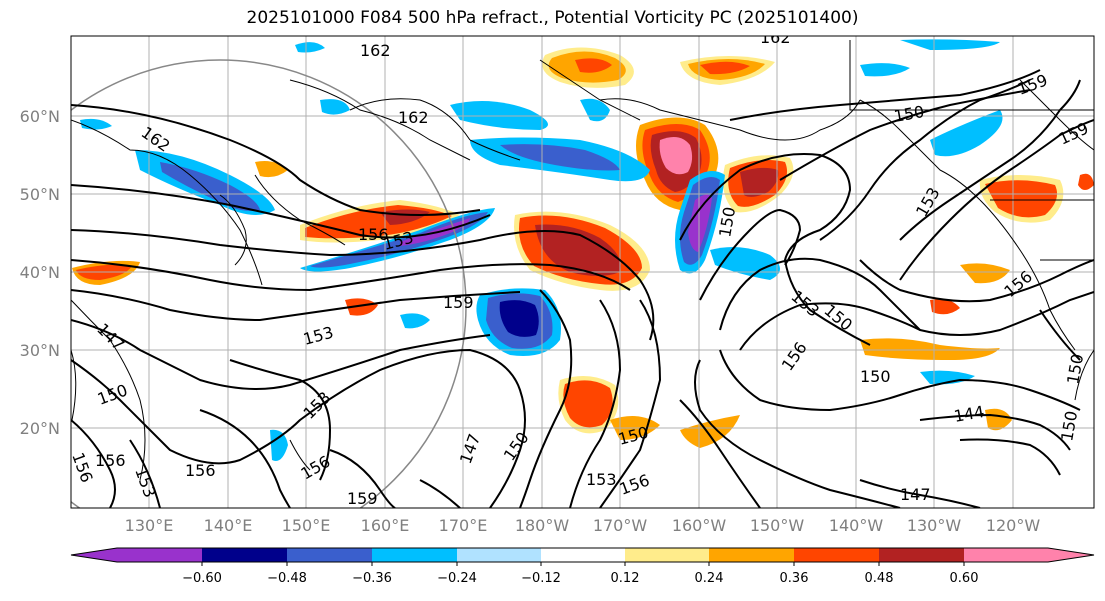 This screenshot has width=1105, height=601. Describe the element at coordinates (964, 578) in the screenshot. I see `colorbar-tick-label: 0.60` at that location.